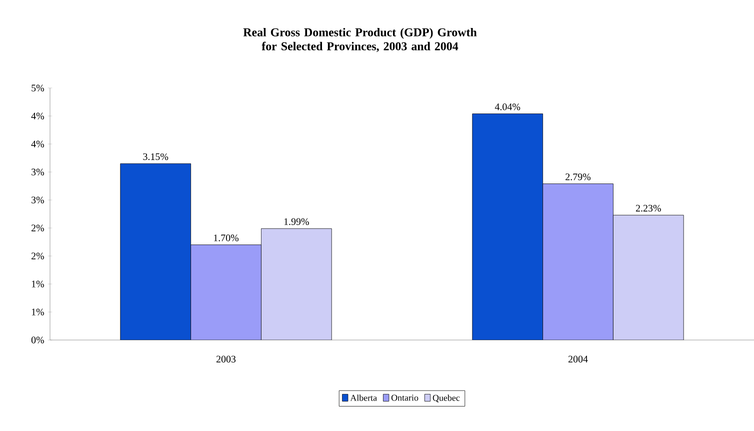 This screenshot has height=431, width=754. Describe the element at coordinates (38, 88) in the screenshot. I see `y-tick-label: 5%` at that location.